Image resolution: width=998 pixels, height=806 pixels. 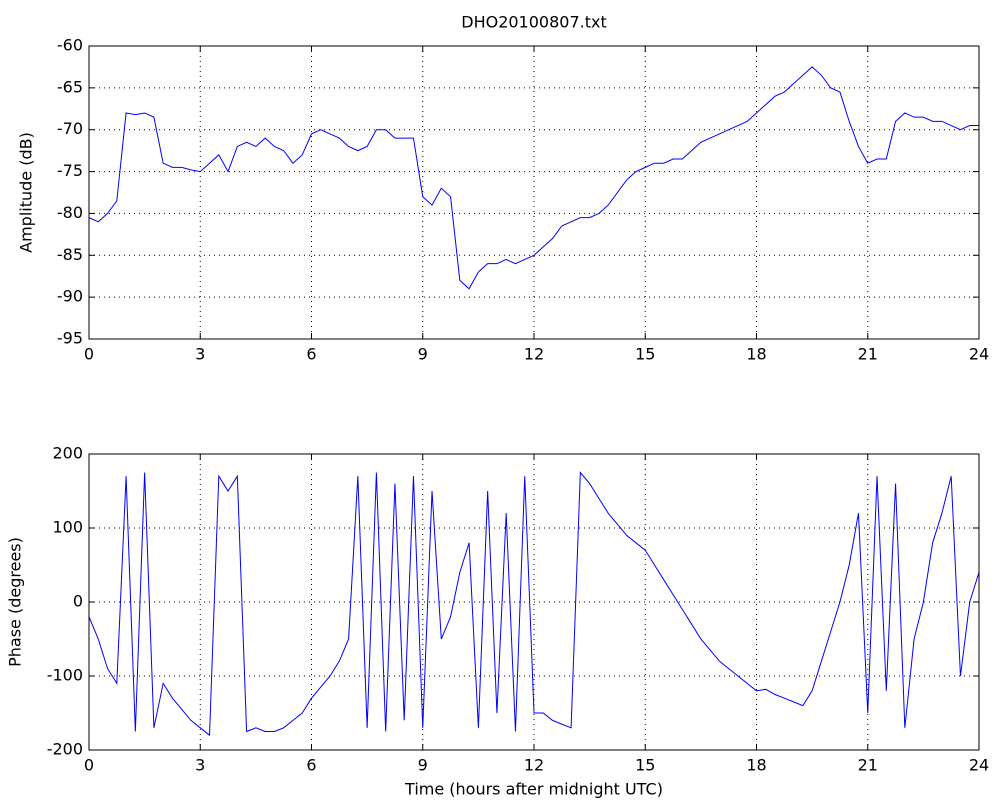 I want to click on y-tick-label: -65, so click(x=70, y=86).